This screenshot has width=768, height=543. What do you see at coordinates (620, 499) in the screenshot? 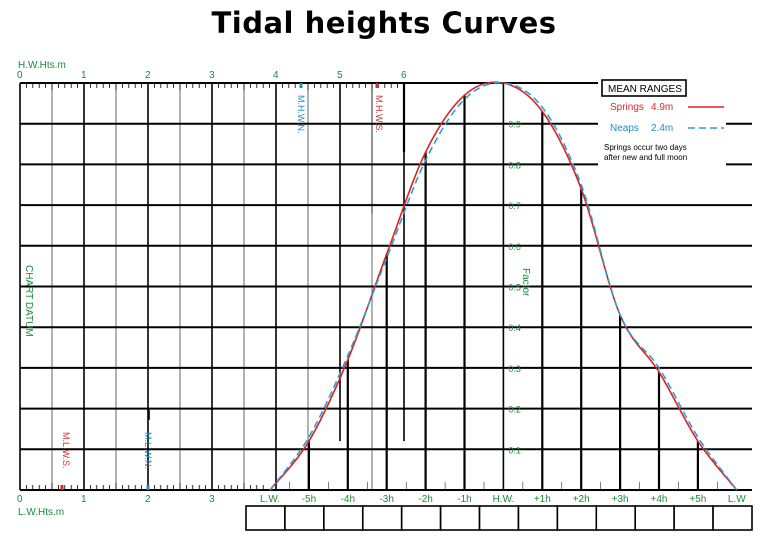
I see `time-tick-label: +3h` at bounding box center [620, 499].